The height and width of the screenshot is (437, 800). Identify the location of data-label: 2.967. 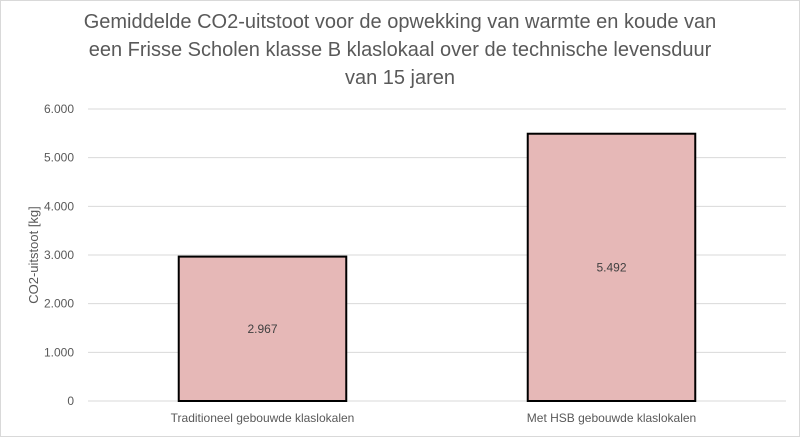
(262, 329).